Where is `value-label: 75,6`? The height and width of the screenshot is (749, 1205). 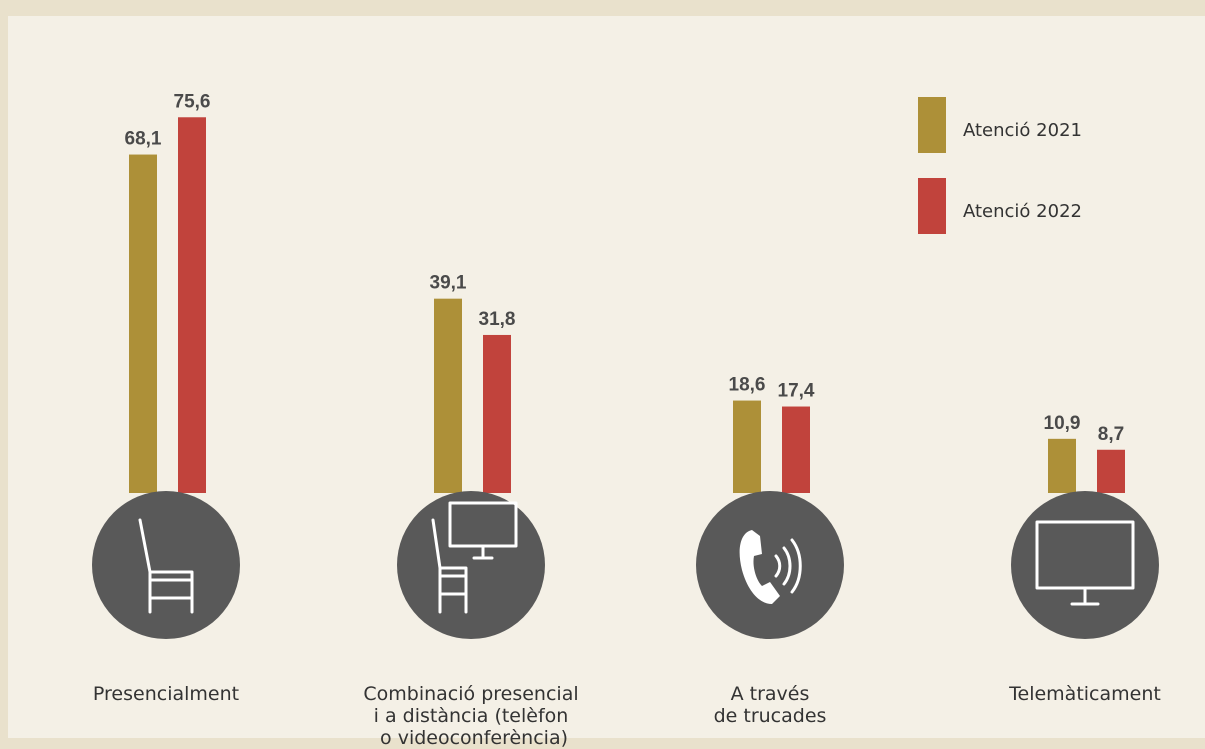
value-label: 75,6 is located at coordinates (192, 101).